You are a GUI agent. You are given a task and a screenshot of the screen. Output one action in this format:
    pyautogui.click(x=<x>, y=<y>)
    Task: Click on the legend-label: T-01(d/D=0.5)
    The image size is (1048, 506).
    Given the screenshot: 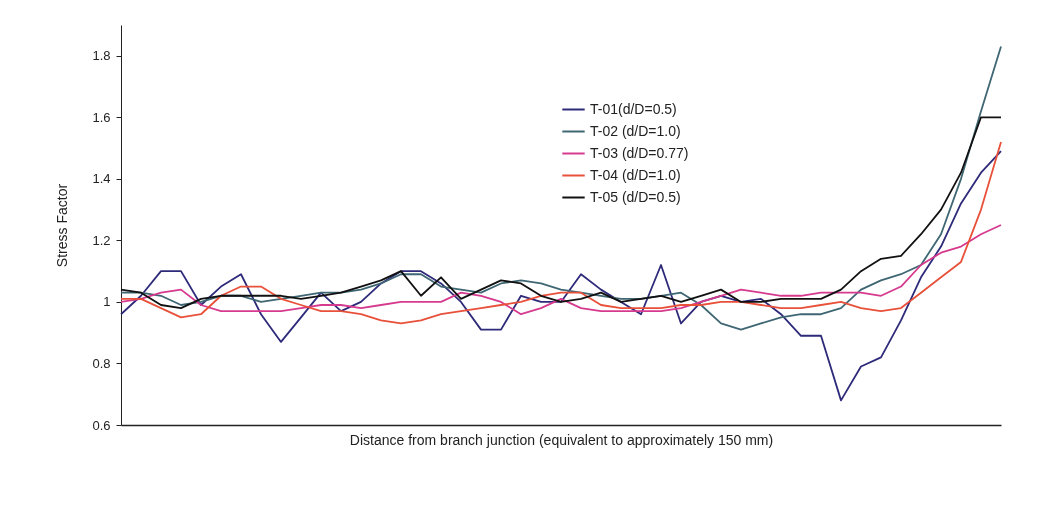 What is the action you would take?
    pyautogui.click(x=633, y=108)
    